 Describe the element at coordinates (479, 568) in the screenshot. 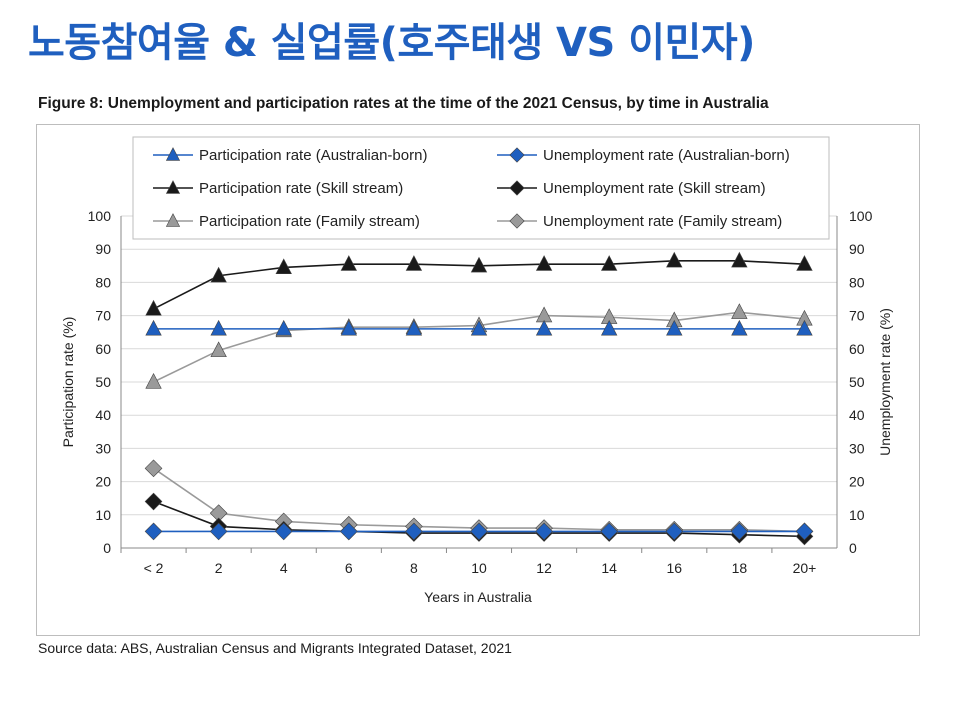

I see `x-tick-label: 10` at that location.